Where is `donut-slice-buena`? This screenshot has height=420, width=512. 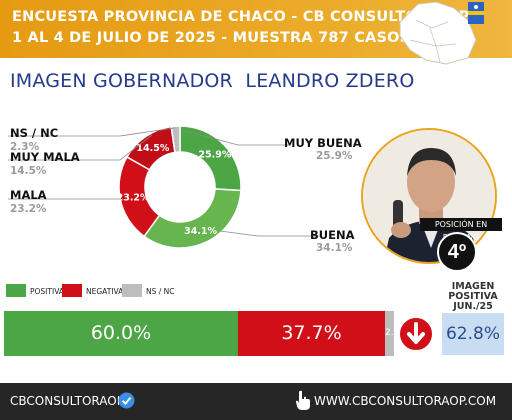 donut-slice-buena is located at coordinates (192, 218).